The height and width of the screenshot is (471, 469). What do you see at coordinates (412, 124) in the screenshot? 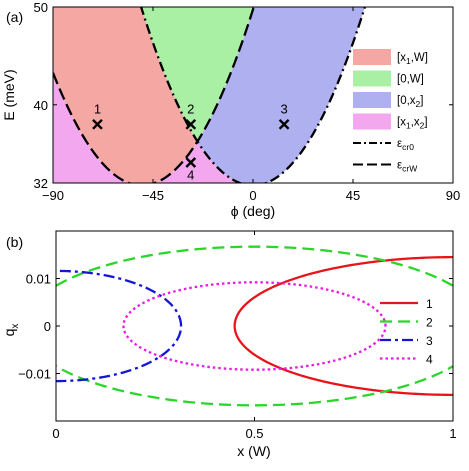
I see `legend-label: [x1,x2]` at bounding box center [412, 124].